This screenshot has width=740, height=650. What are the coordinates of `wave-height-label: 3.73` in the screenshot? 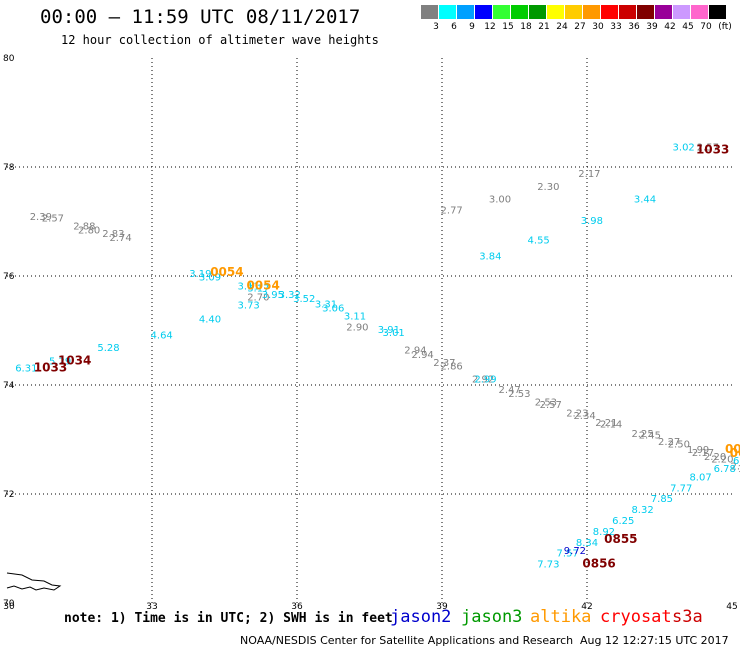 It's located at (249, 306).